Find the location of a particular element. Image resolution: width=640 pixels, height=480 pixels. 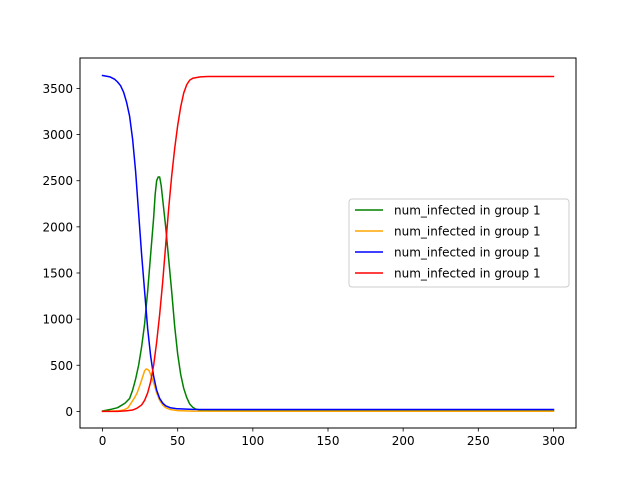

x-tick-label: 150 is located at coordinates (328, 441).